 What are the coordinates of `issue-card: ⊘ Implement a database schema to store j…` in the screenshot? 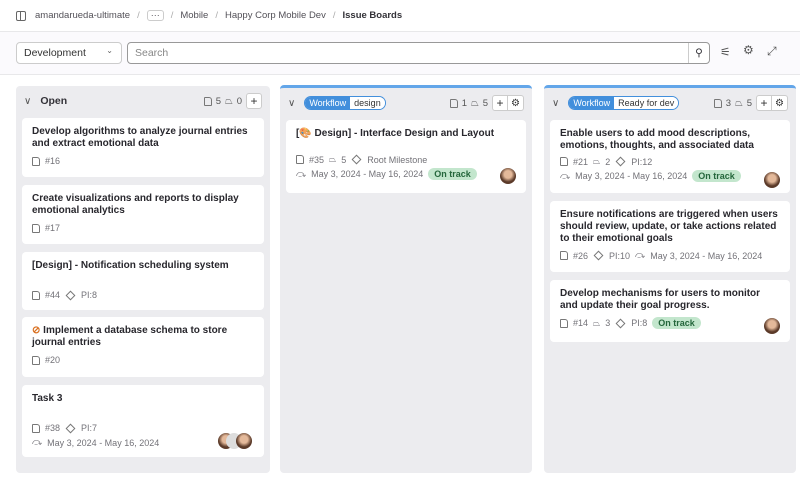 It's located at (143, 347).